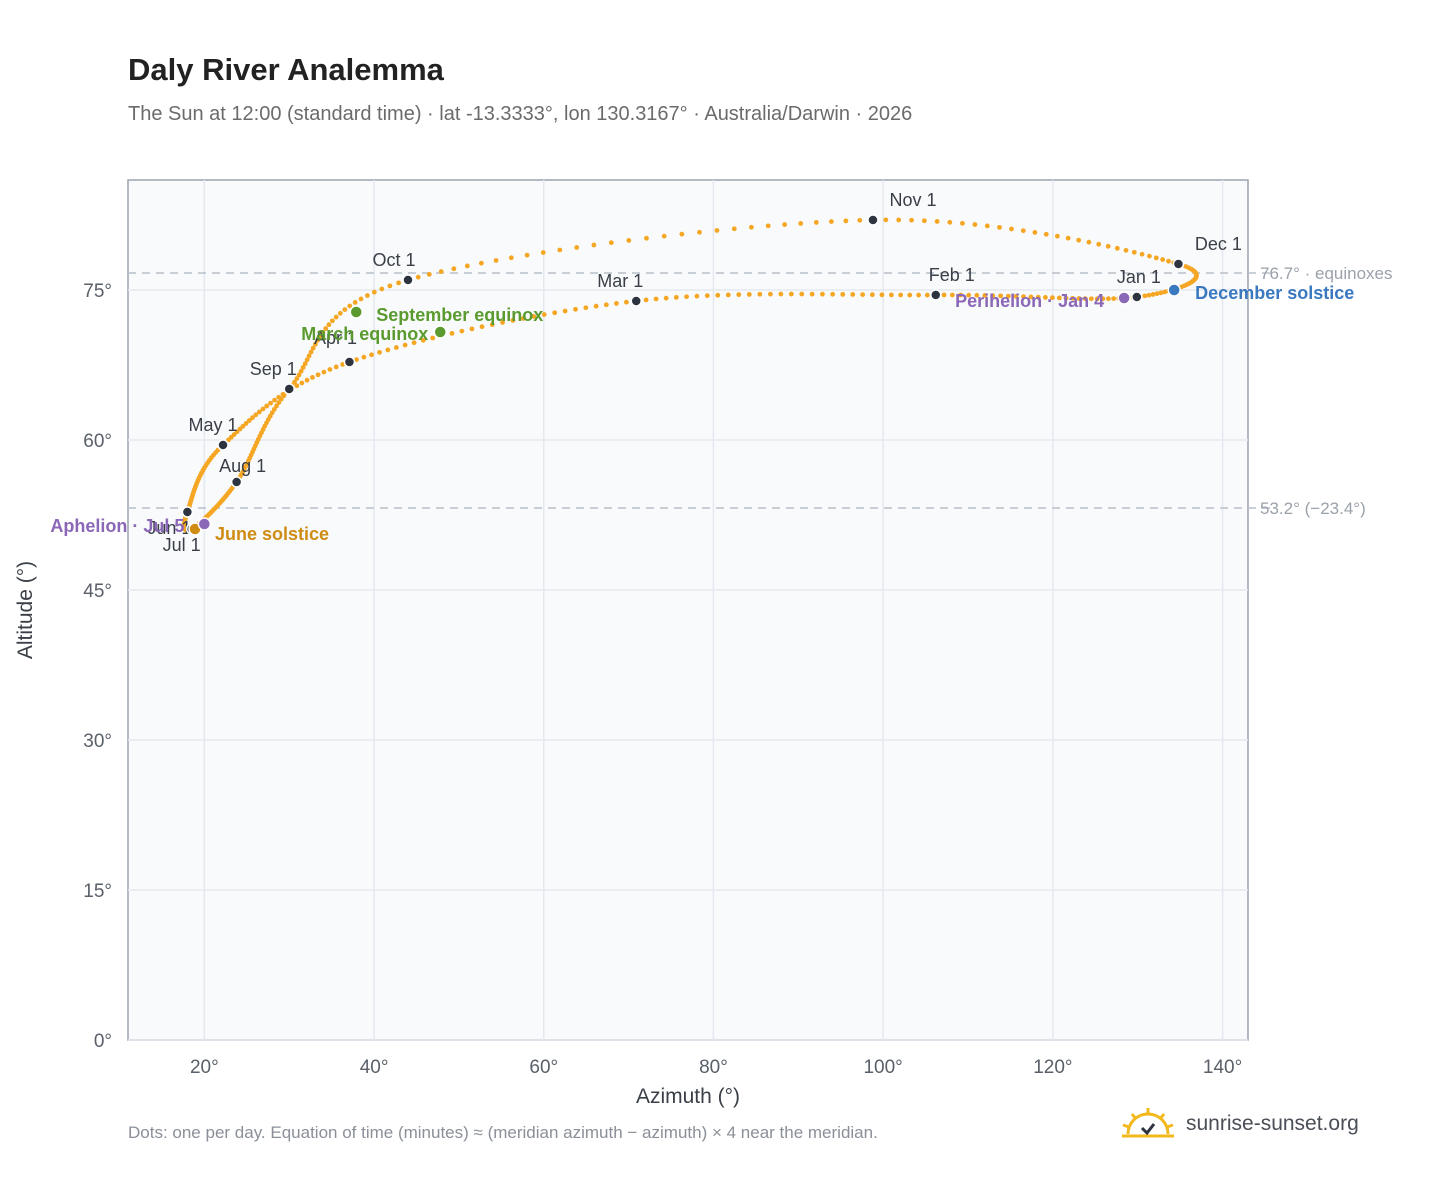 The width and height of the screenshot is (1448, 1188). I want to click on month-label: Jan 1, so click(1139, 277).